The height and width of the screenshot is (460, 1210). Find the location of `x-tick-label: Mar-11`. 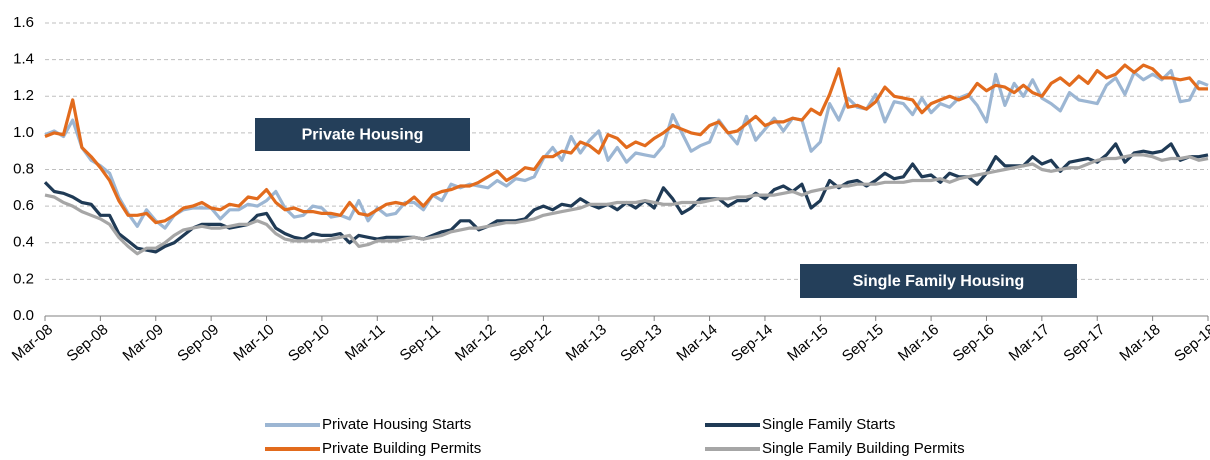

x-tick-label: Mar-11 is located at coordinates (365, 342).